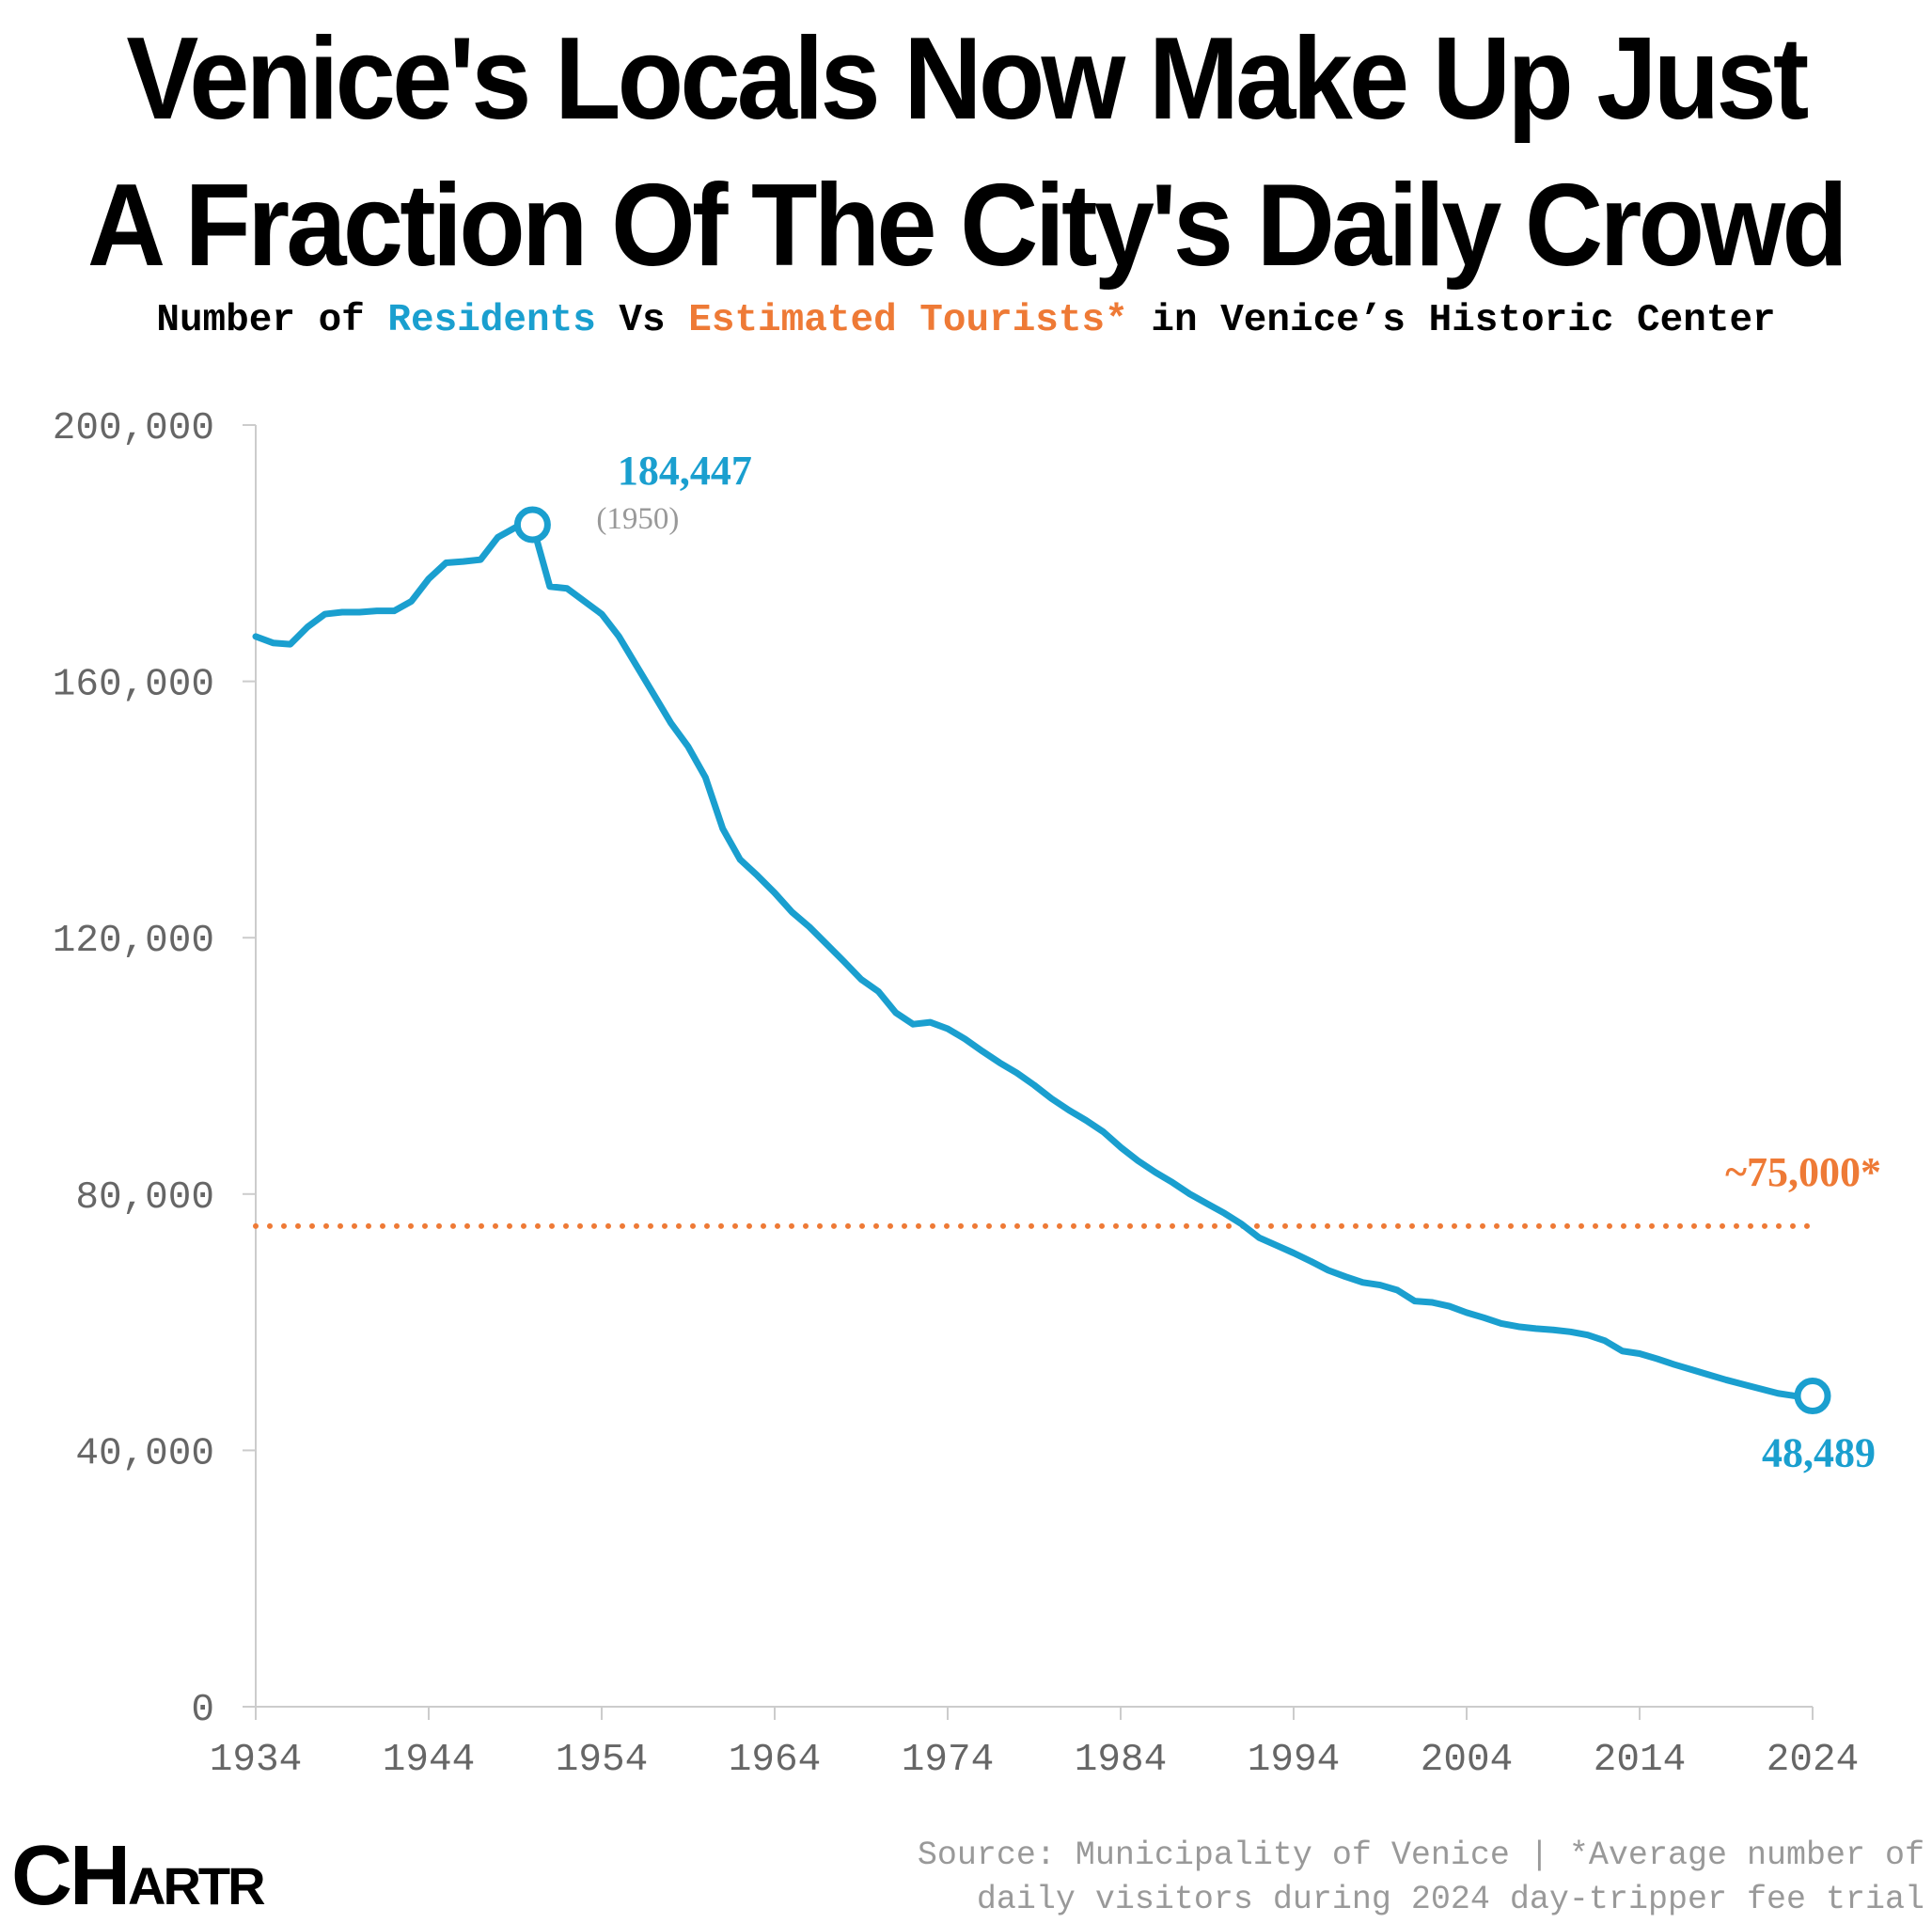  I want to click on chartr-logo: CHARTR, so click(138, 1876).